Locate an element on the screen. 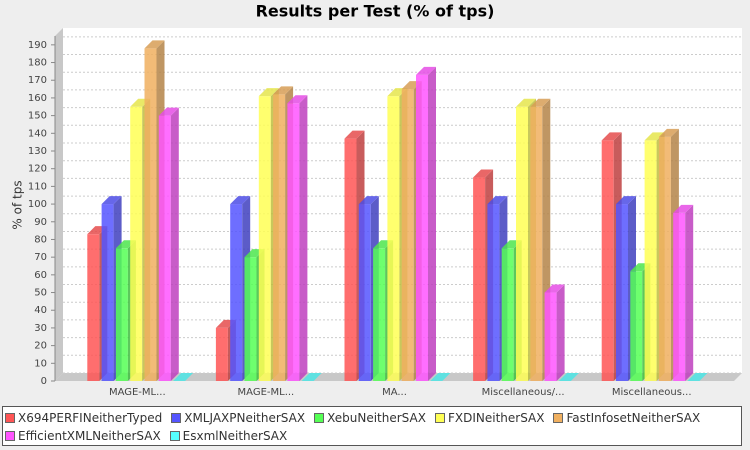 The width and height of the screenshot is (750, 450). y-tick-label: 160 is located at coordinates (37, 98).